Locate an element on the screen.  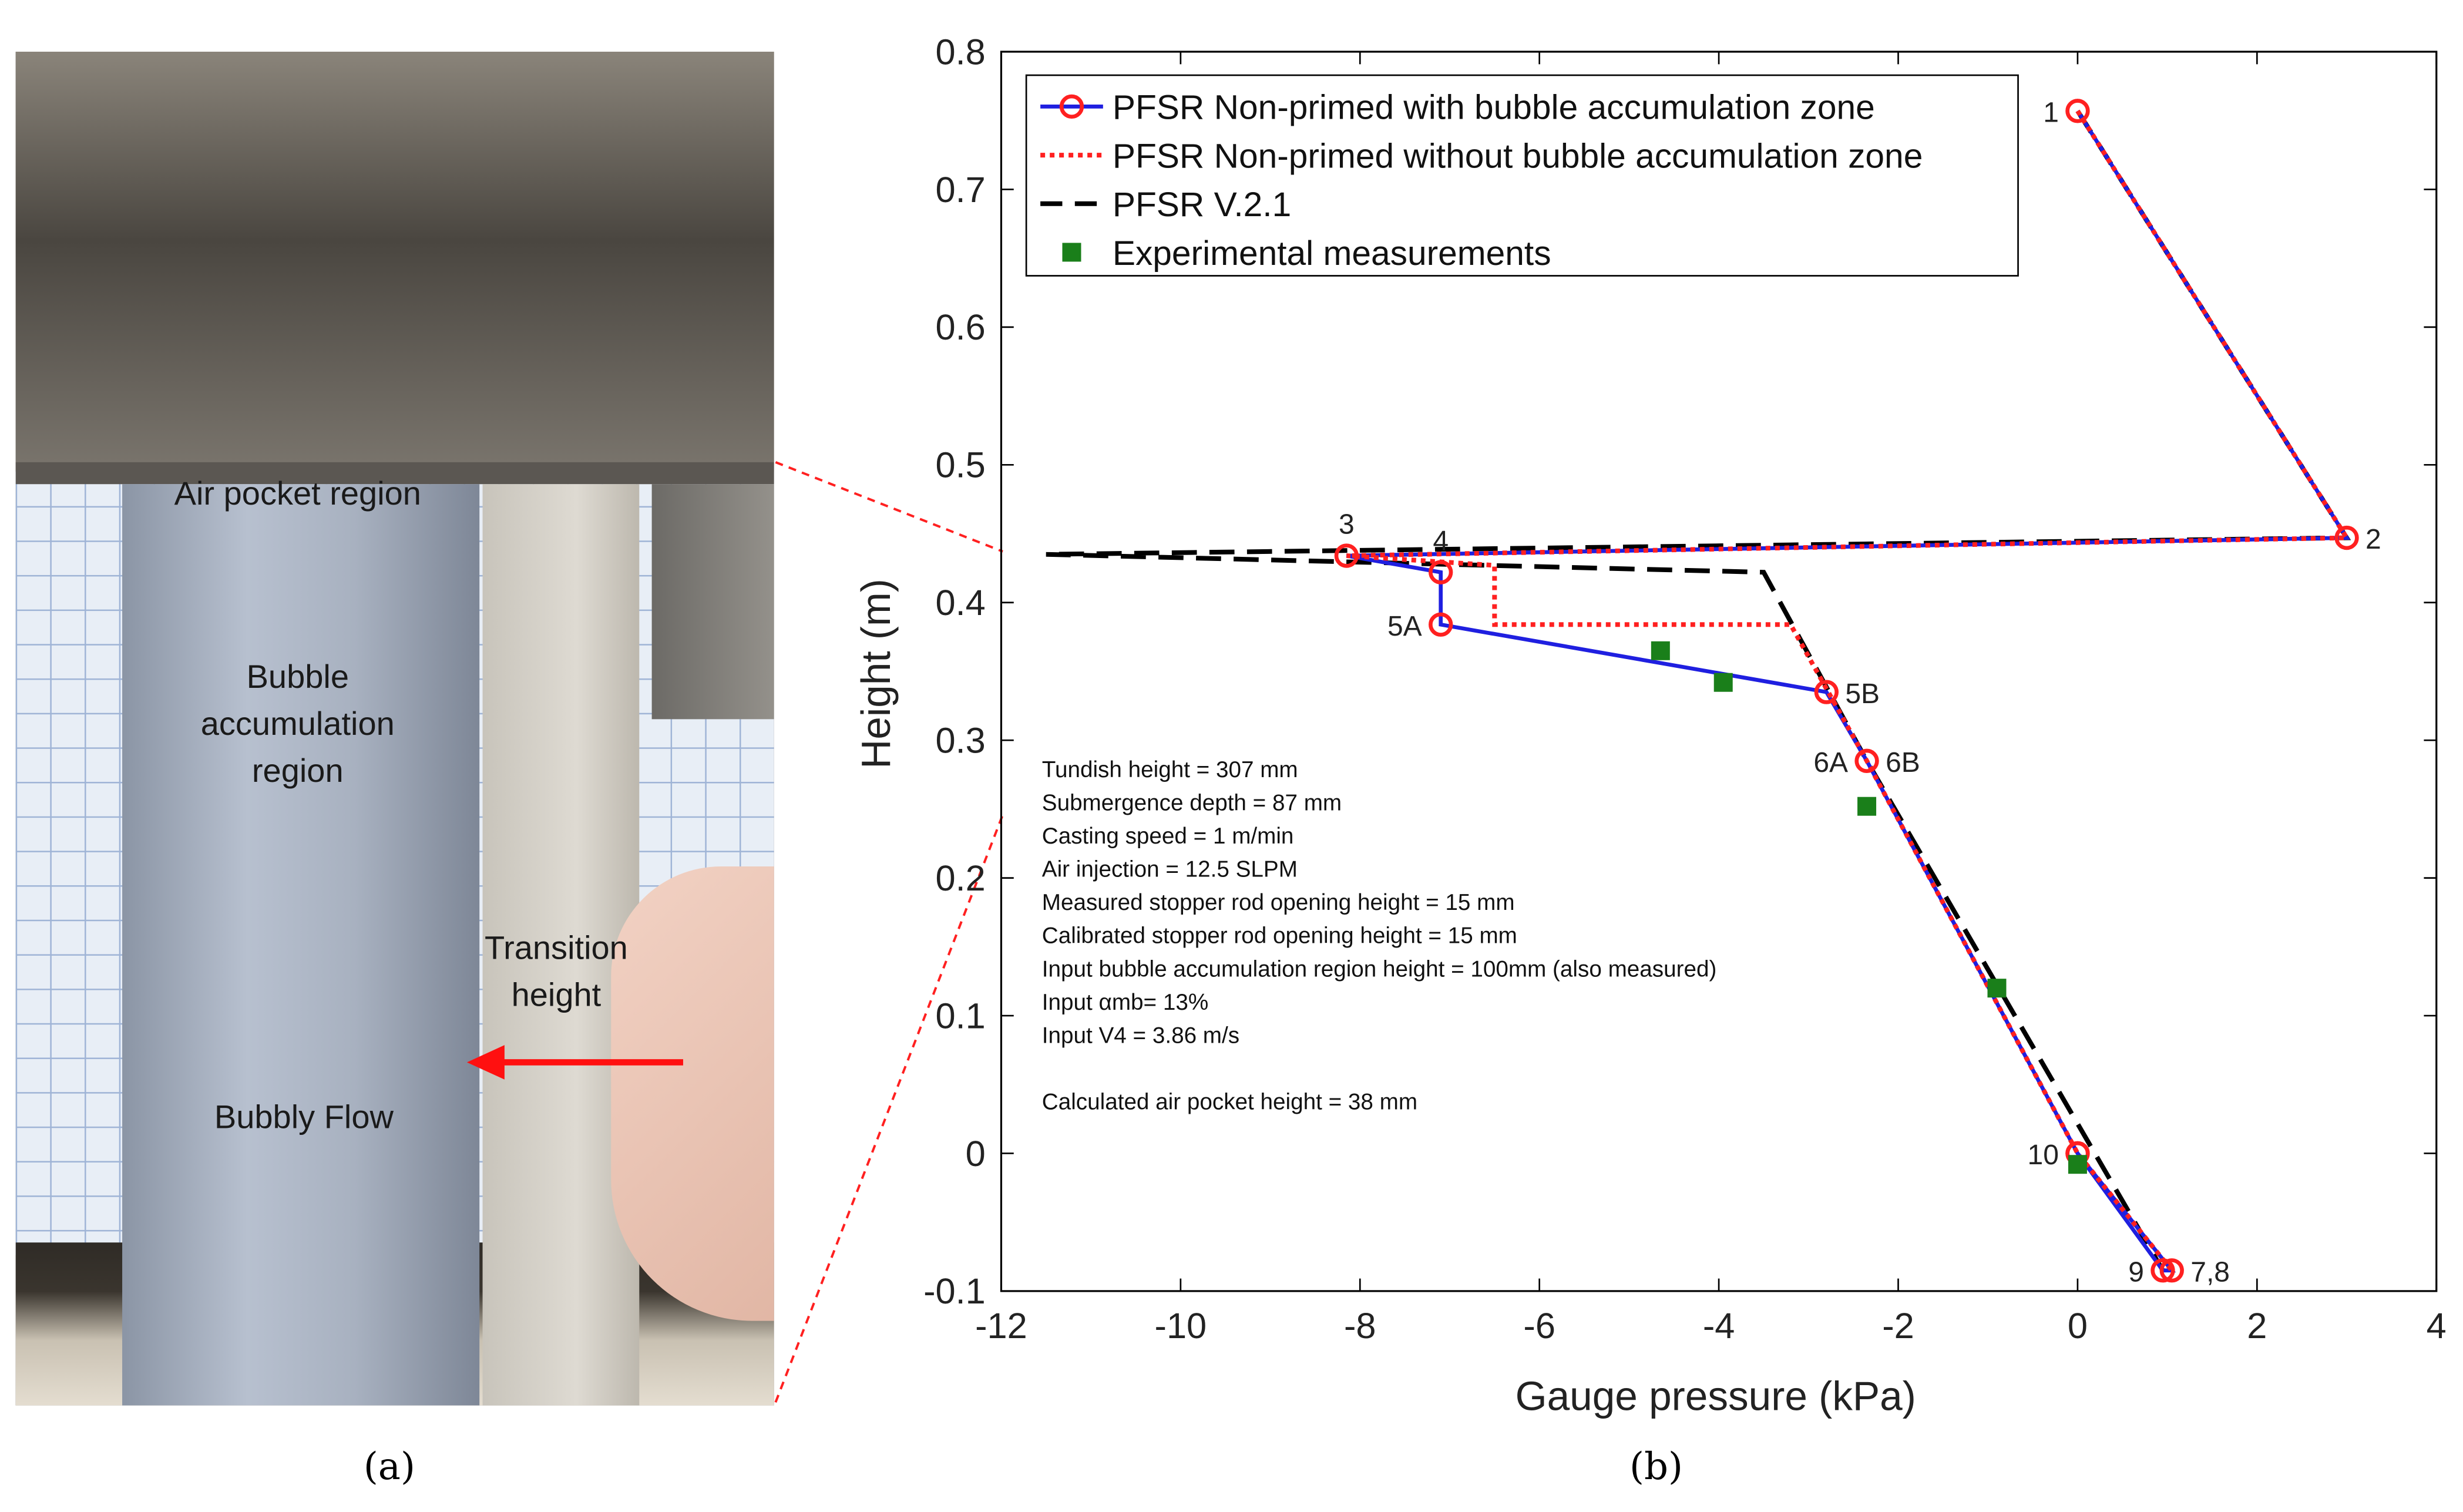
bubbly-flow-label: Bubbly Flow is located at coordinates (304, 1118).